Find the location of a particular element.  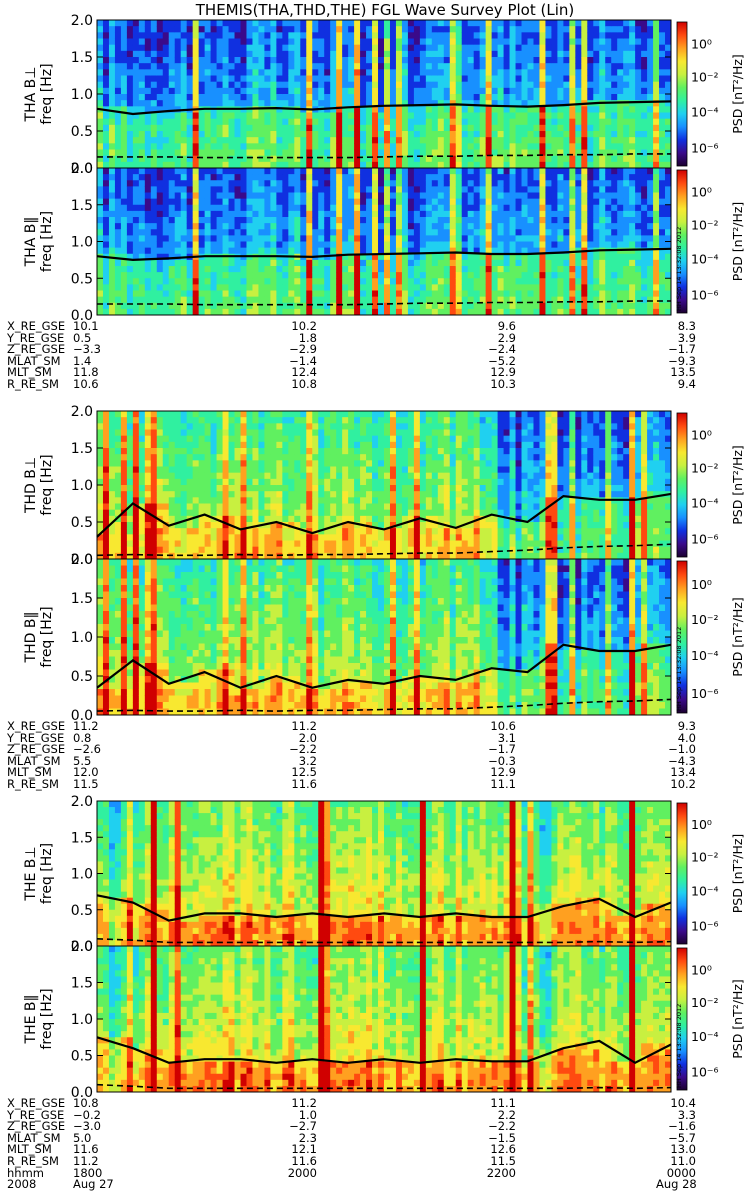

ephemeris-value: 12.0 is located at coordinates (86, 772).